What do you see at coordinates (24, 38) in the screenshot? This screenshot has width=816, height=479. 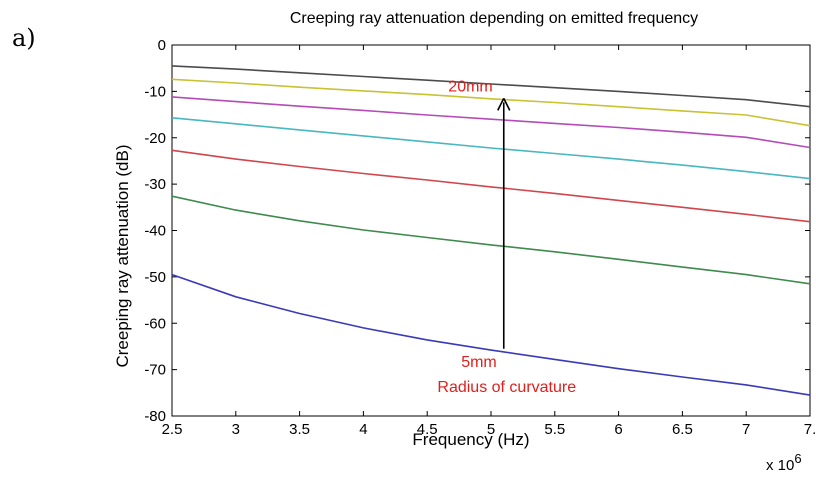 I see `panel-label: a)` at bounding box center [24, 38].